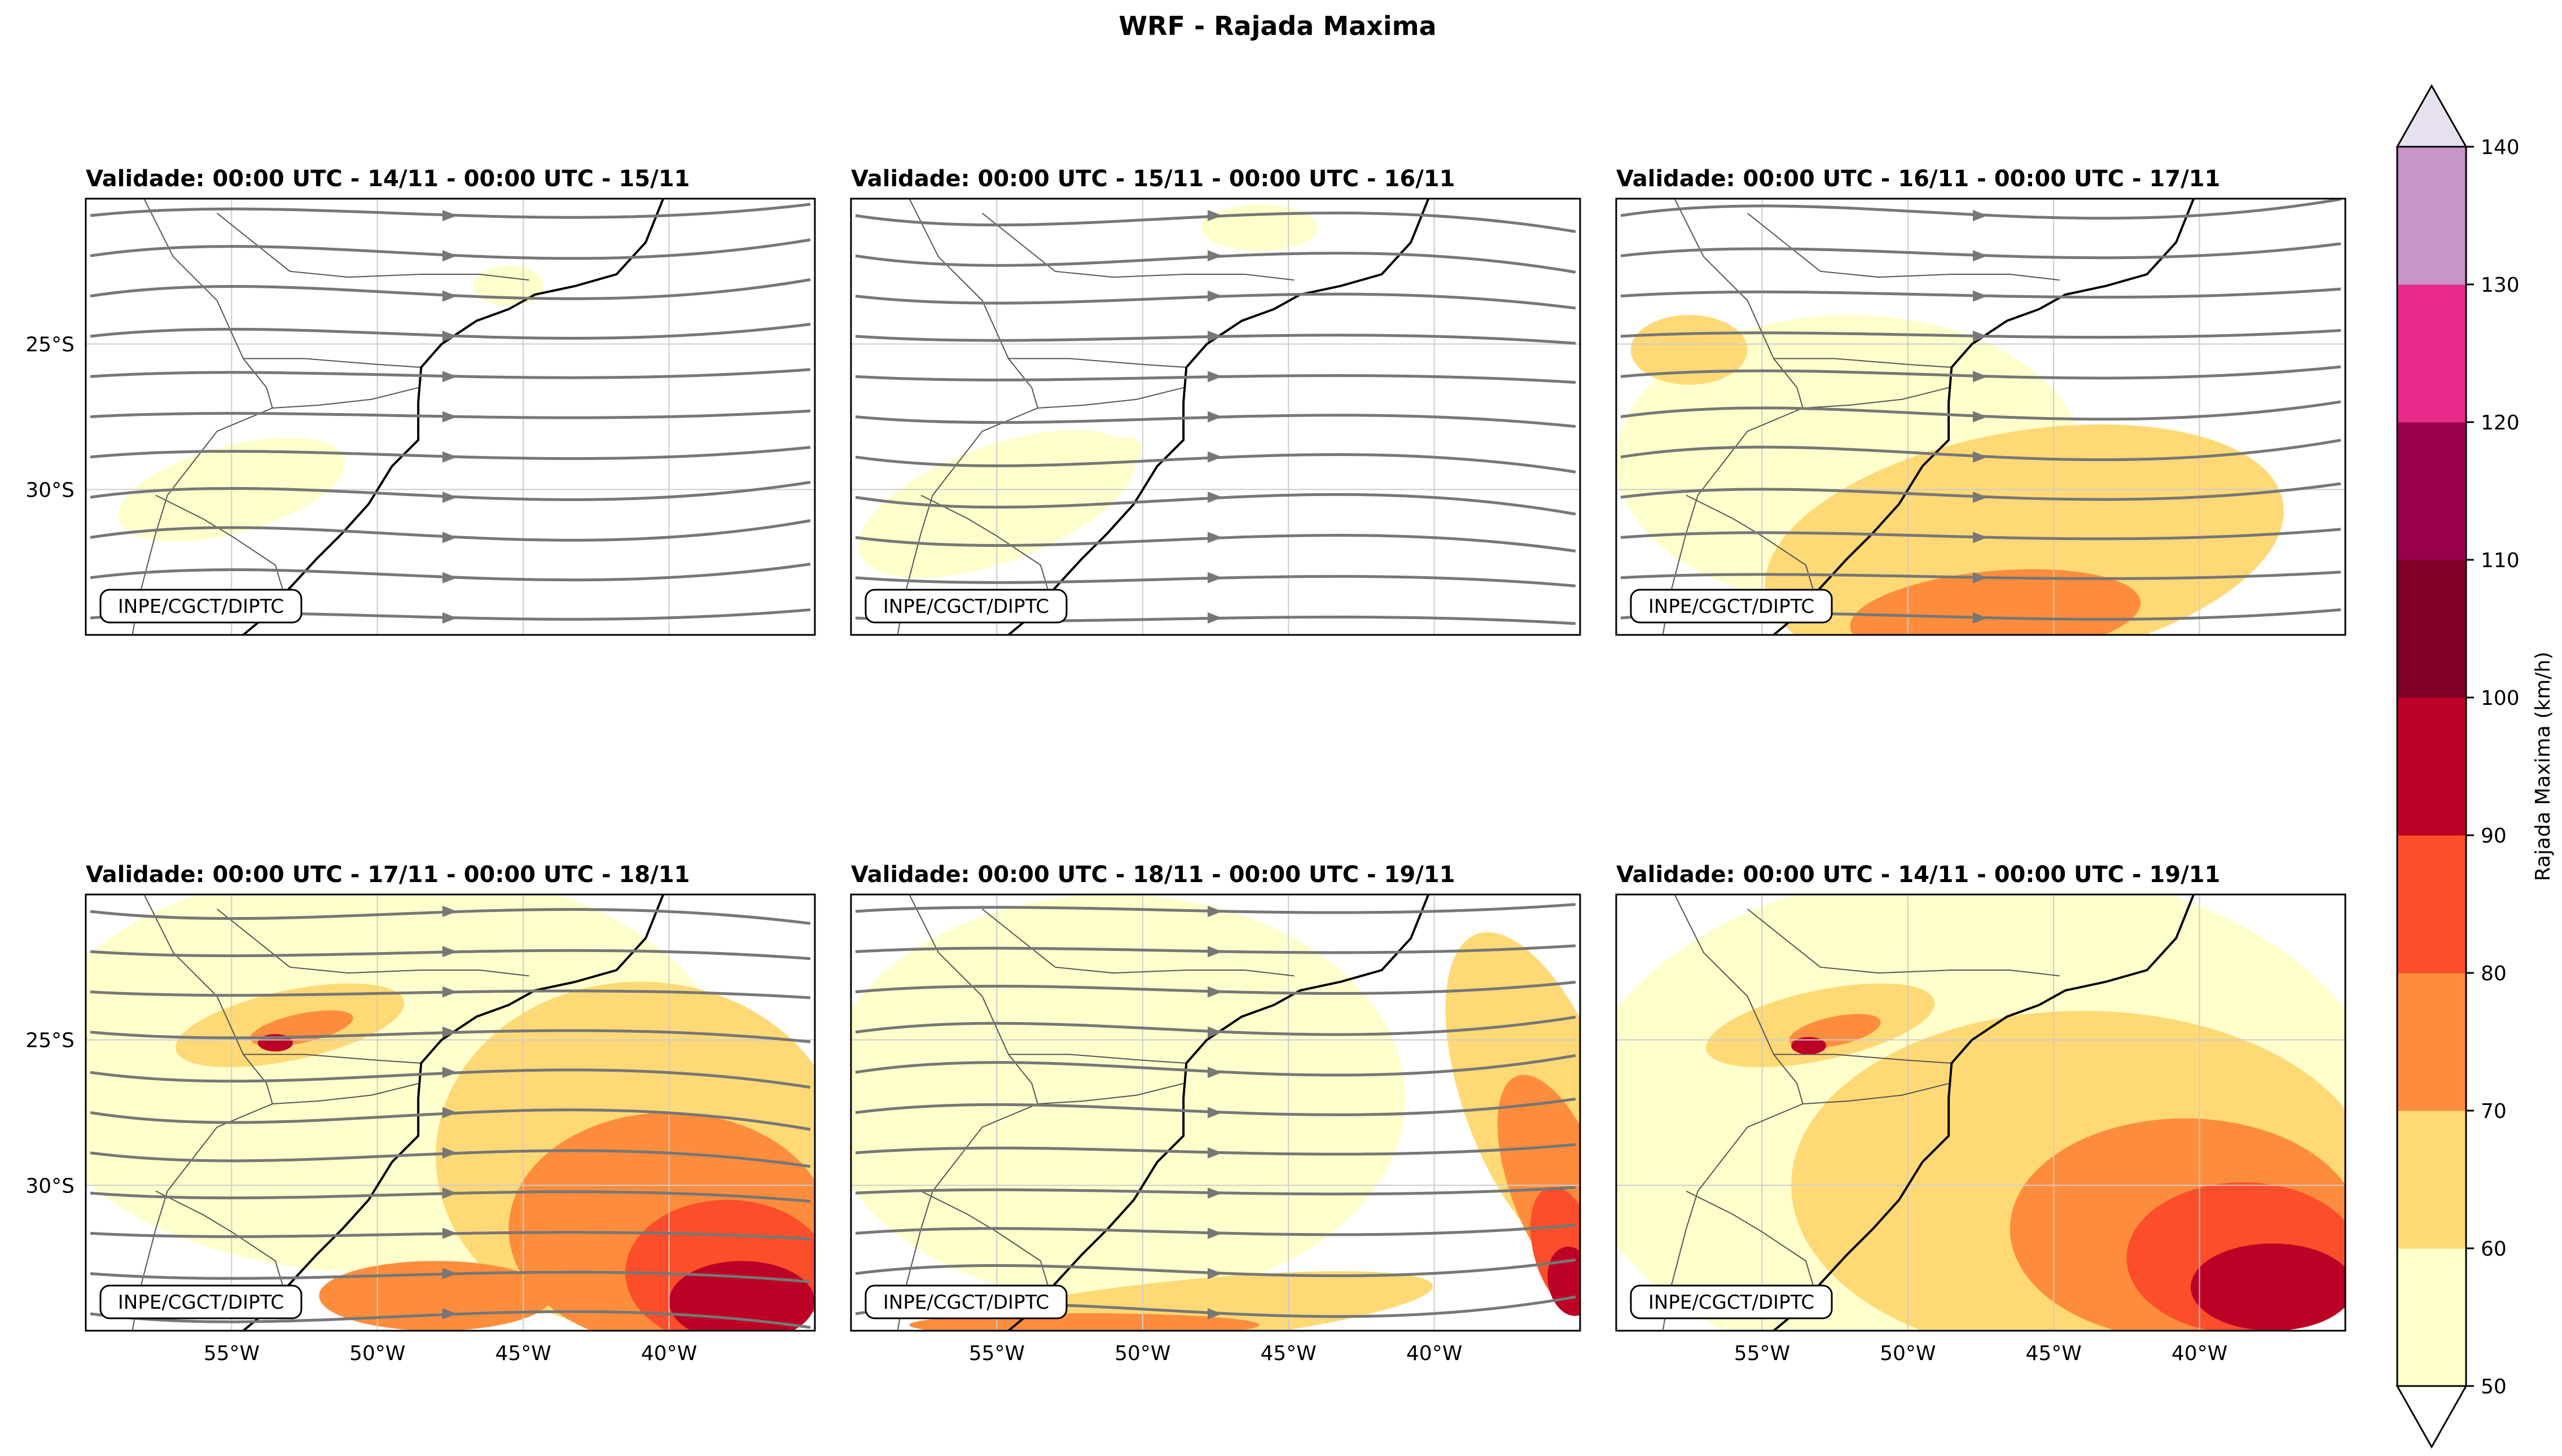 The width and height of the screenshot is (2562, 1456). Describe the element at coordinates (1277, 26) in the screenshot. I see `figure-title: WRF - Rajada Maxima` at that location.